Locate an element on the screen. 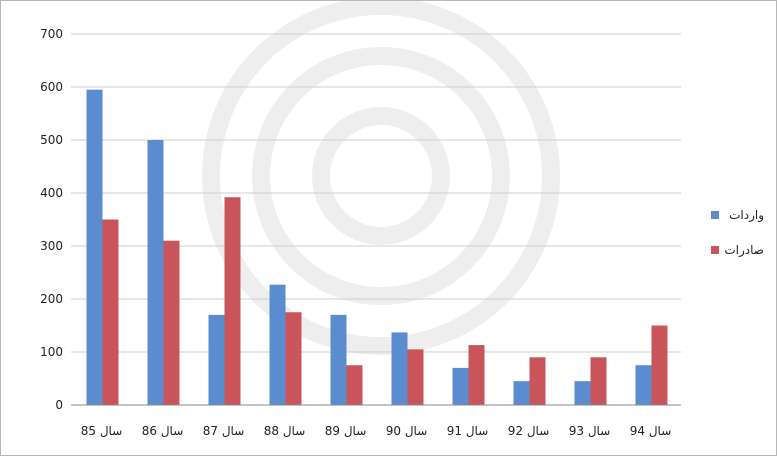 The image size is (777, 459). legend-label: واردات is located at coordinates (746, 215).